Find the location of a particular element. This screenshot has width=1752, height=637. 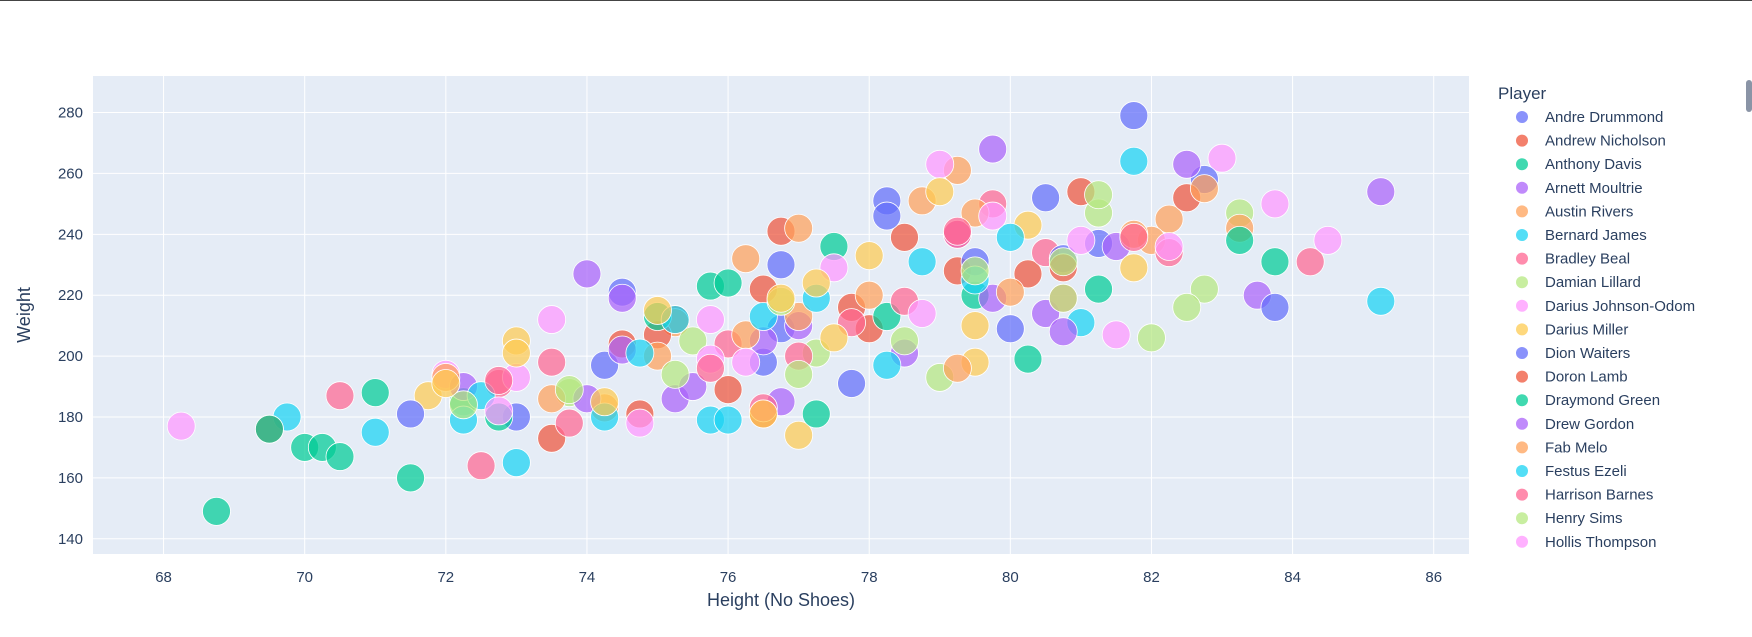

legend-item: Bernard James is located at coordinates (1581, 235).